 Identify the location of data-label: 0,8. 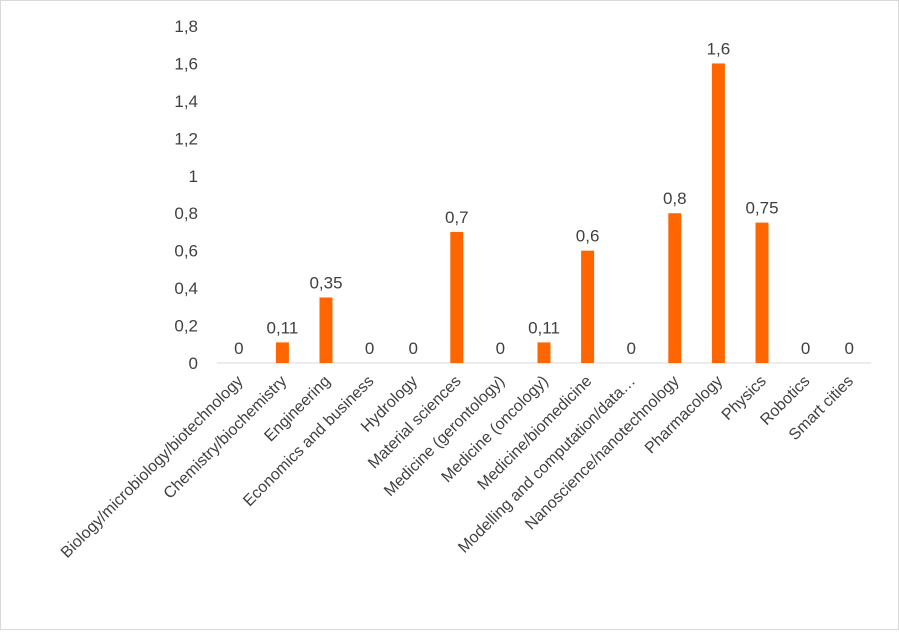
(675, 198).